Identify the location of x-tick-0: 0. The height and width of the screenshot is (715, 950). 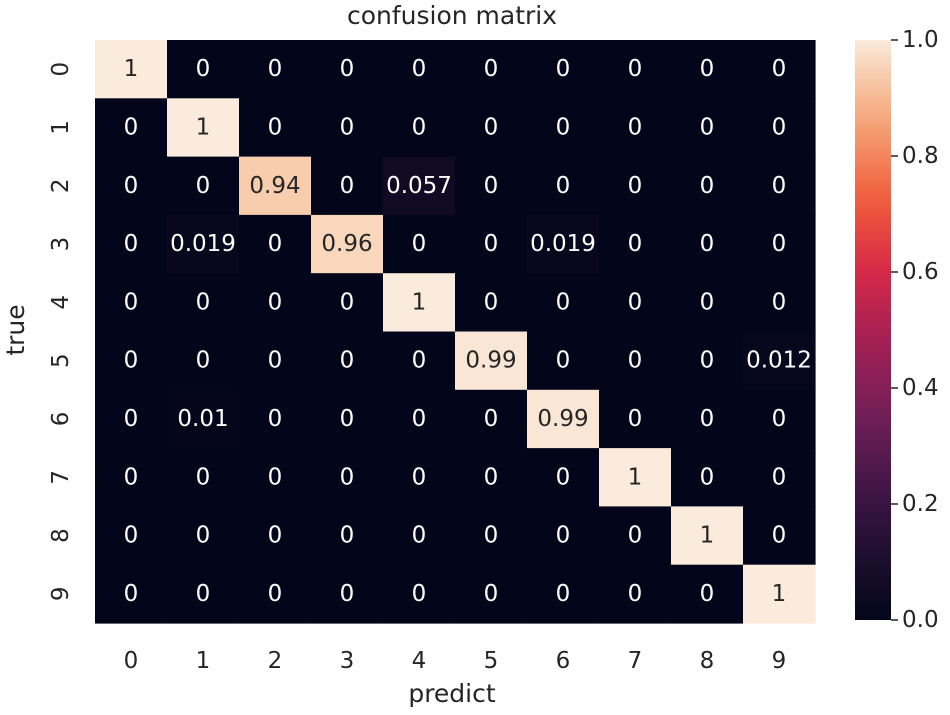
(131, 661).